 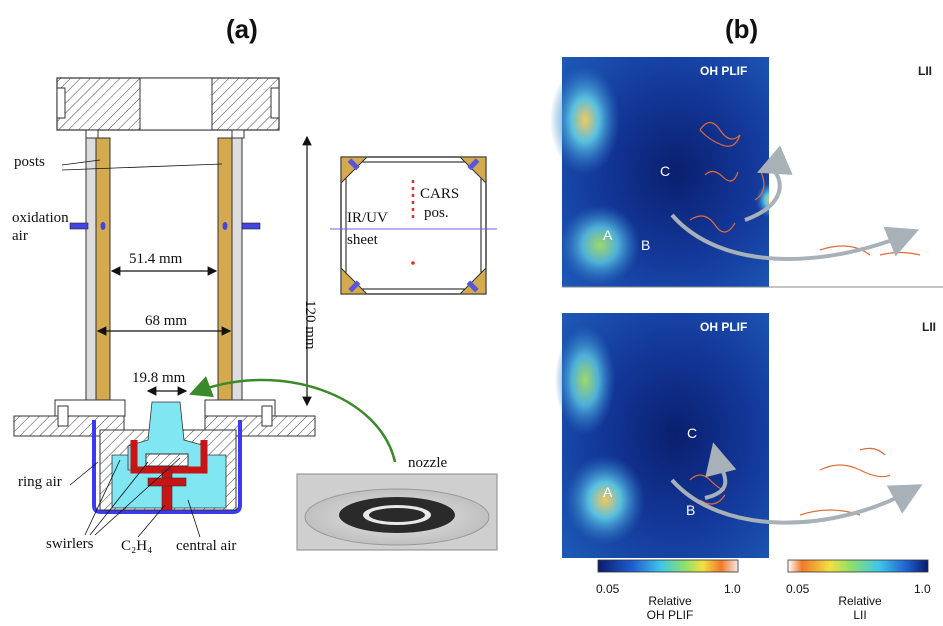 What do you see at coordinates (668, 566) in the screenshot?
I see `colorbar-ohplif` at bounding box center [668, 566].